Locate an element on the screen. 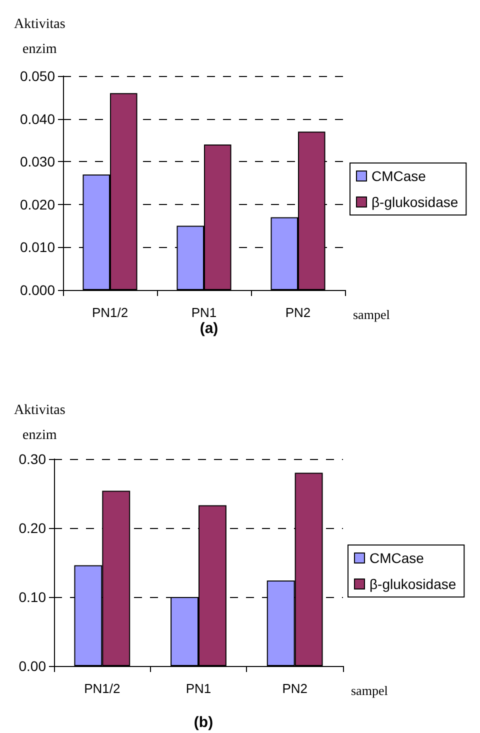 Image resolution: width=480 pixels, height=733 pixels. y-tick-label: 0.010 is located at coordinates (38, 247).